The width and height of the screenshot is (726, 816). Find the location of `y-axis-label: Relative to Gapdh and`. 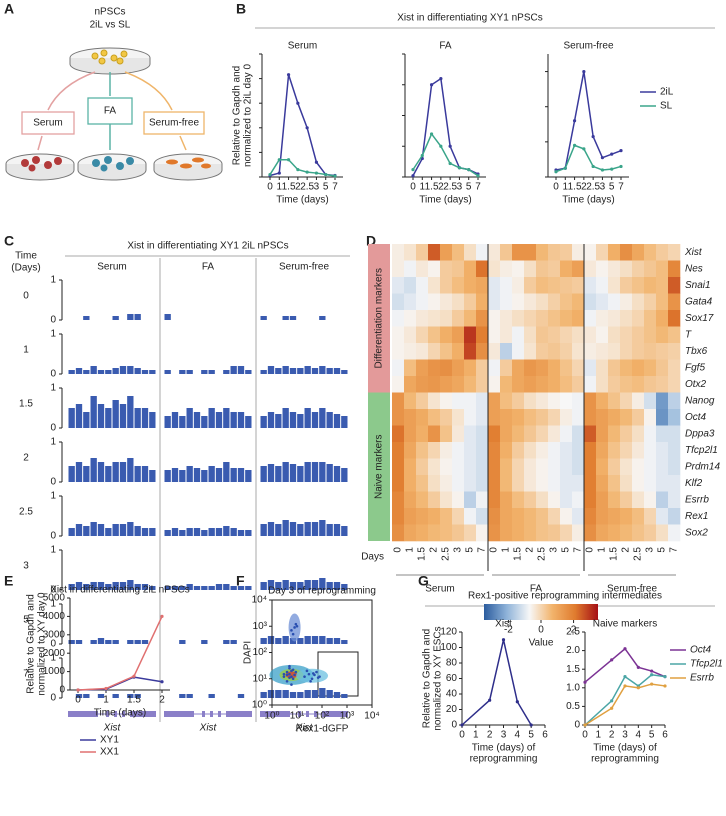

y-axis-label: Relative to Gapdh and is located at coordinates (237, 116).